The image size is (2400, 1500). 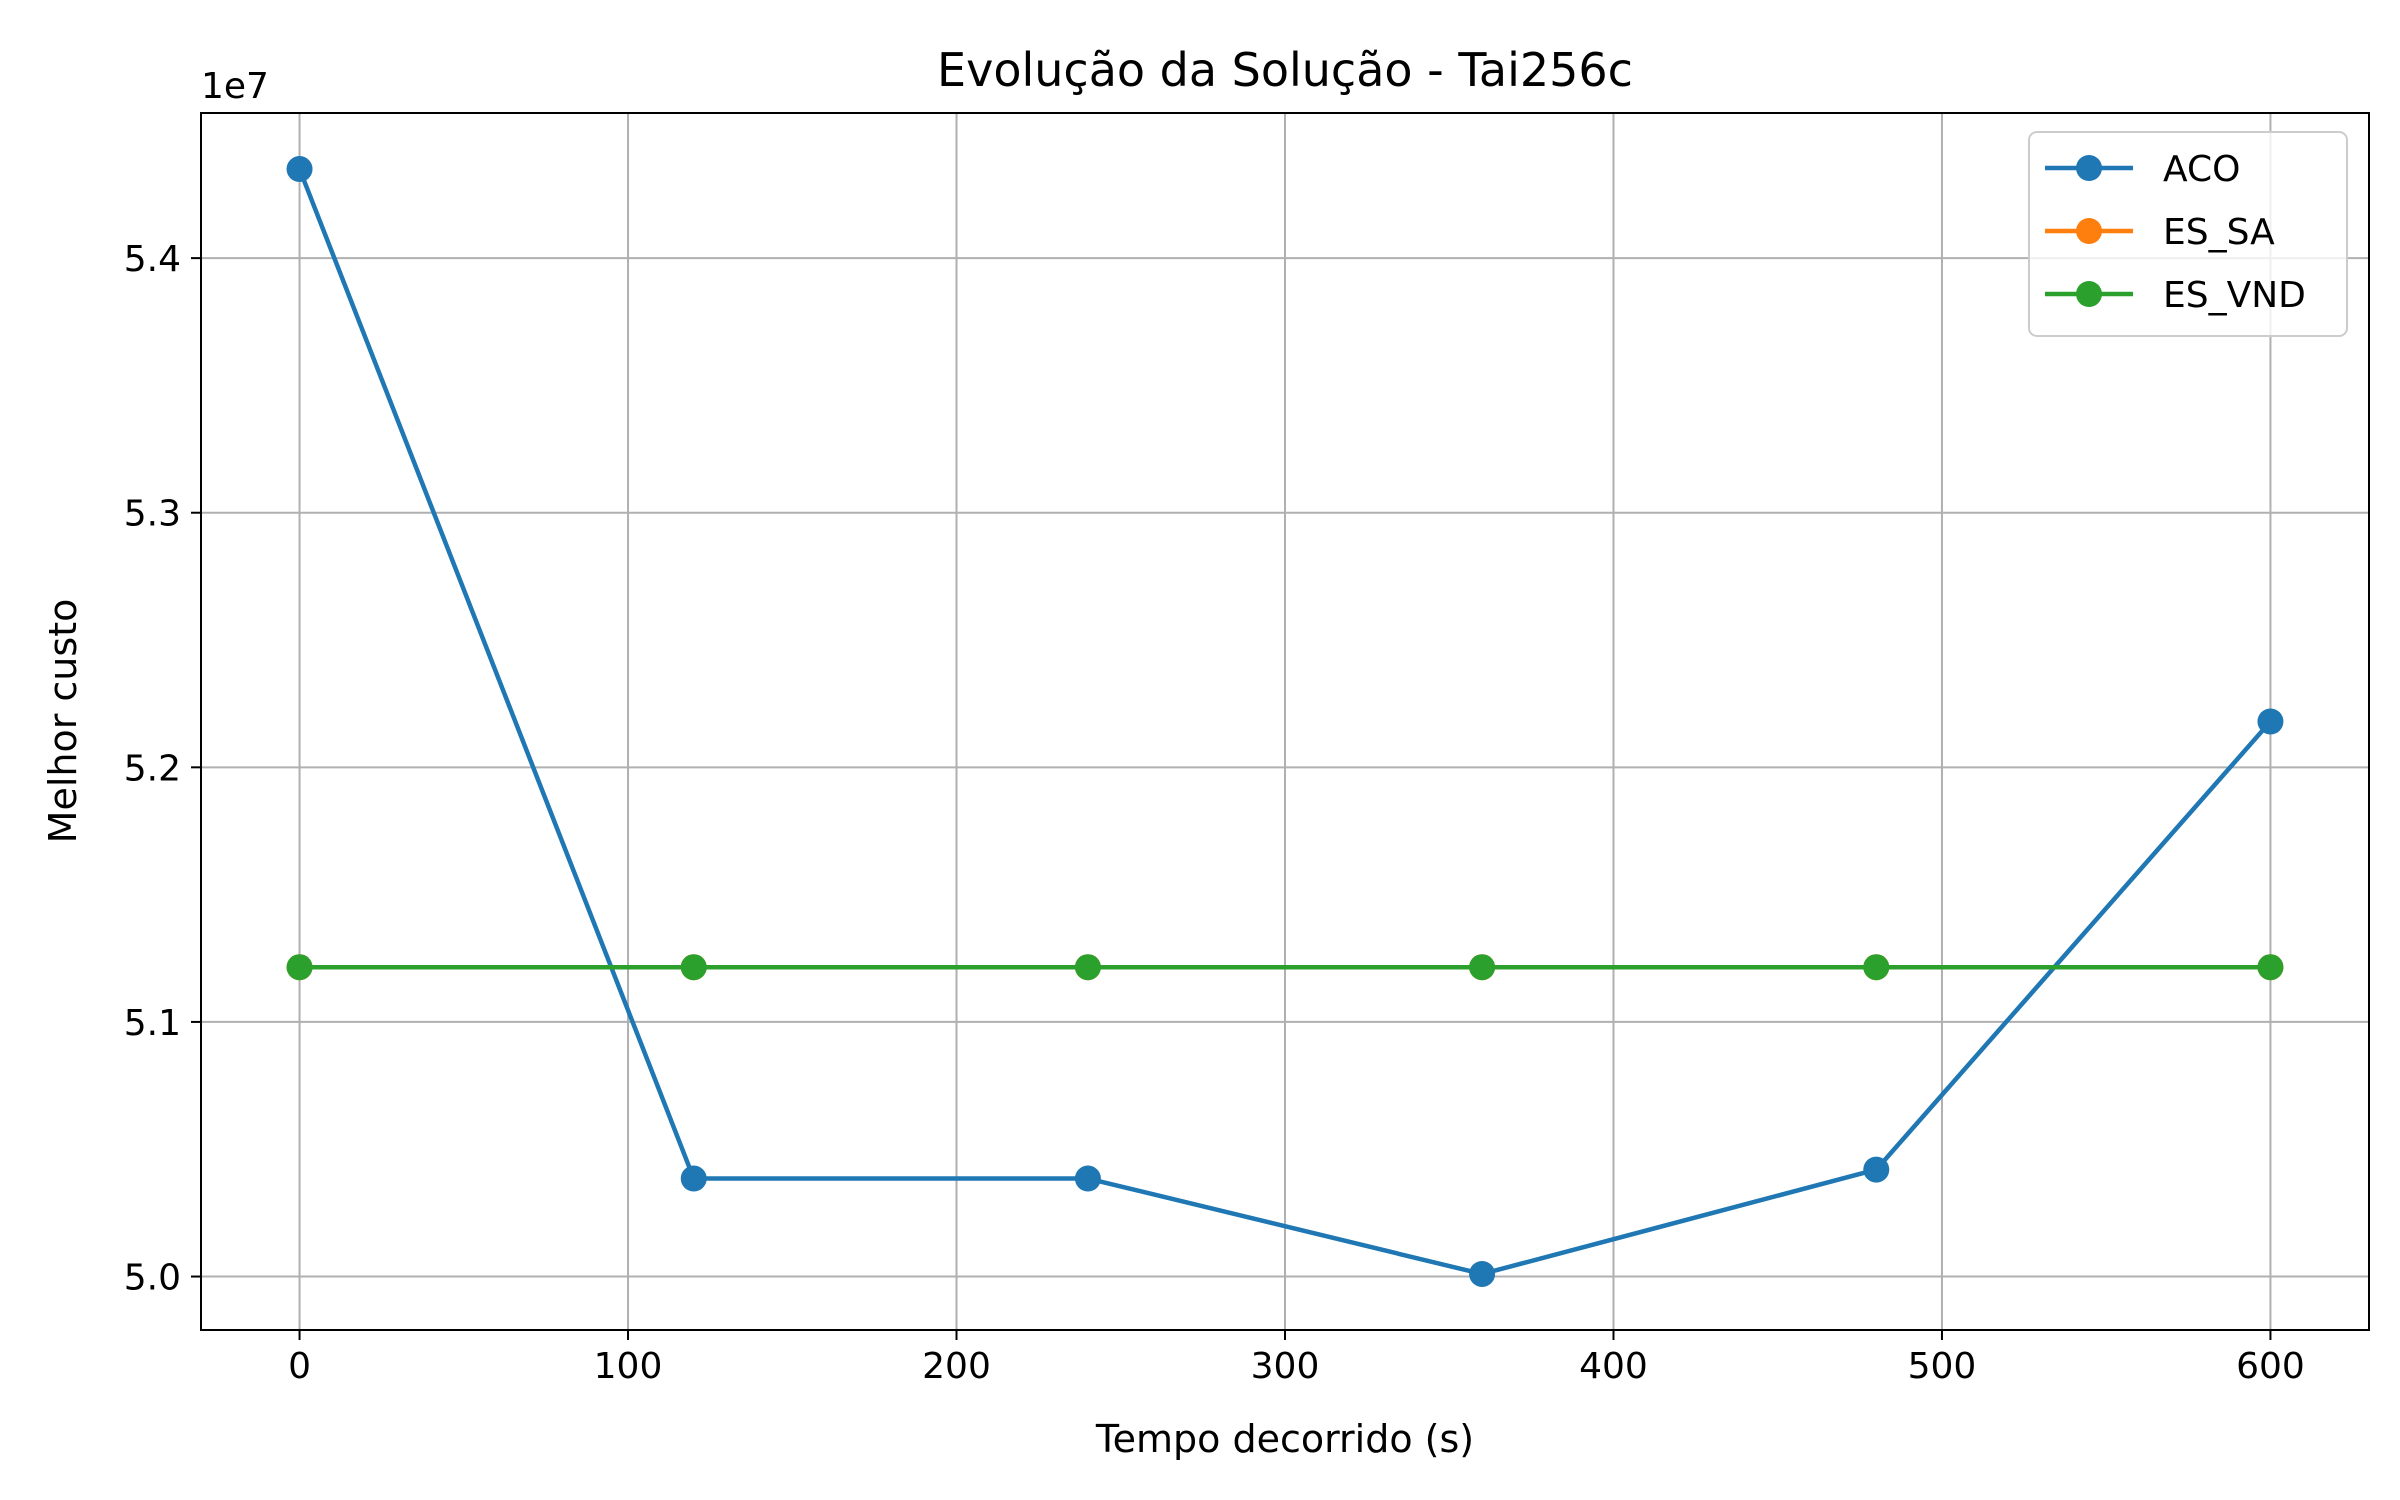 I want to click on chart-title: Evolução da Solução - Tai256c, so click(x=1285, y=70).